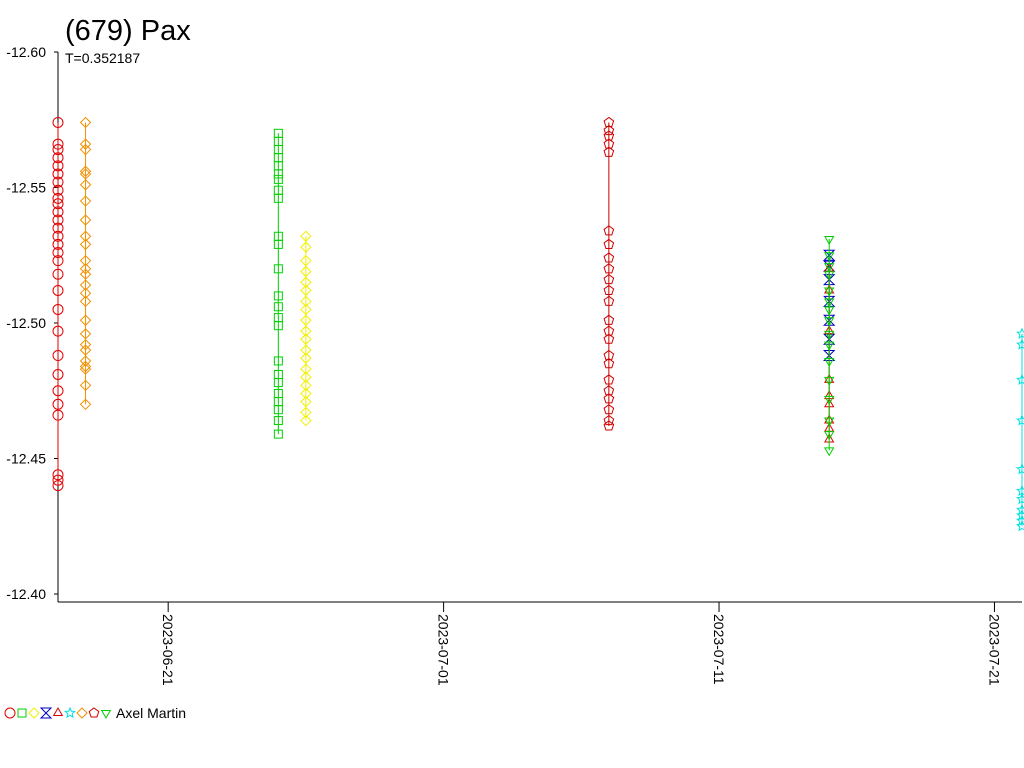  I want to click on chart-subtitle: T=0.352187, so click(102, 58).